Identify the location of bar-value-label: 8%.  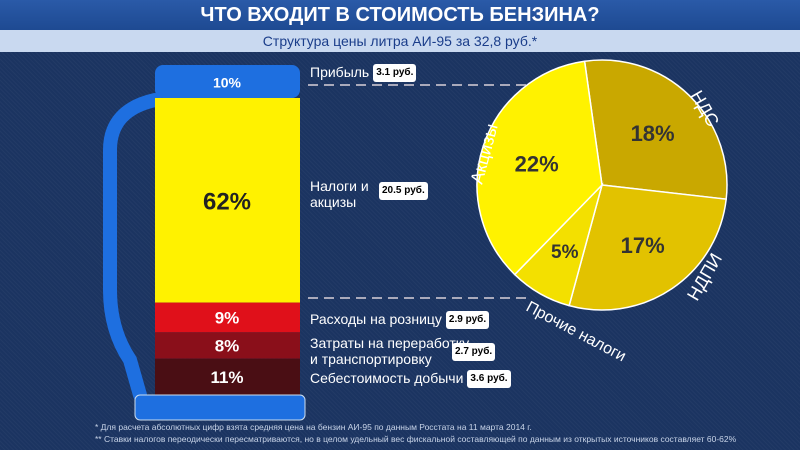
(227, 346).